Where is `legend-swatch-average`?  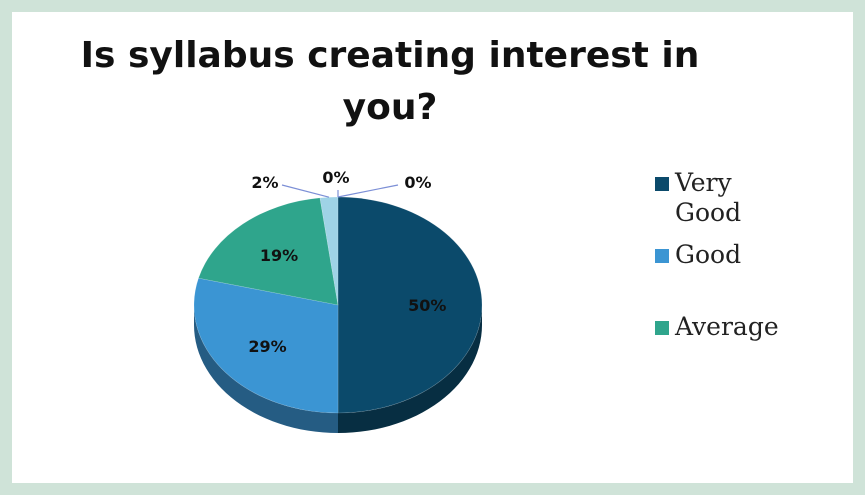 legend-swatch-average is located at coordinates (662, 328).